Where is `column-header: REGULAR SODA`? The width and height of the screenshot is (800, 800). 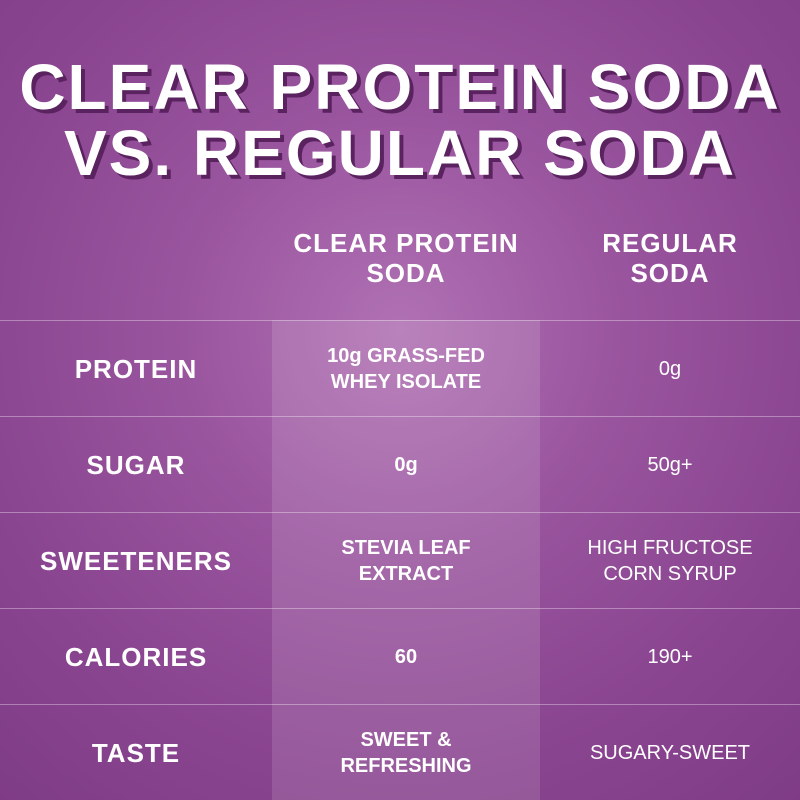
column-header: REGULAR SODA is located at coordinates (670, 258).